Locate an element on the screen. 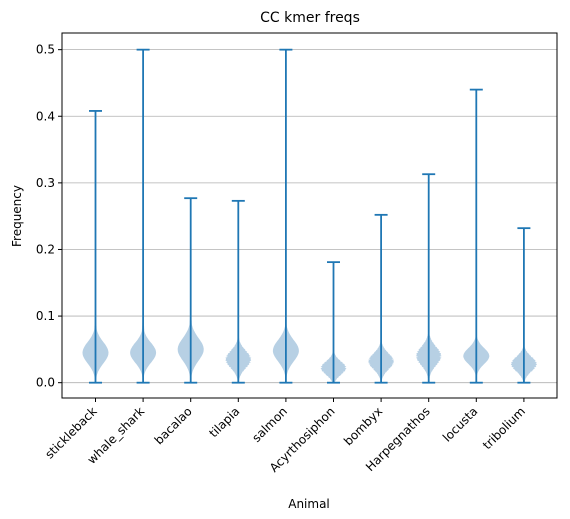 This screenshot has width=570, height=519. y-tick-label: 0.3 is located at coordinates (45, 183).